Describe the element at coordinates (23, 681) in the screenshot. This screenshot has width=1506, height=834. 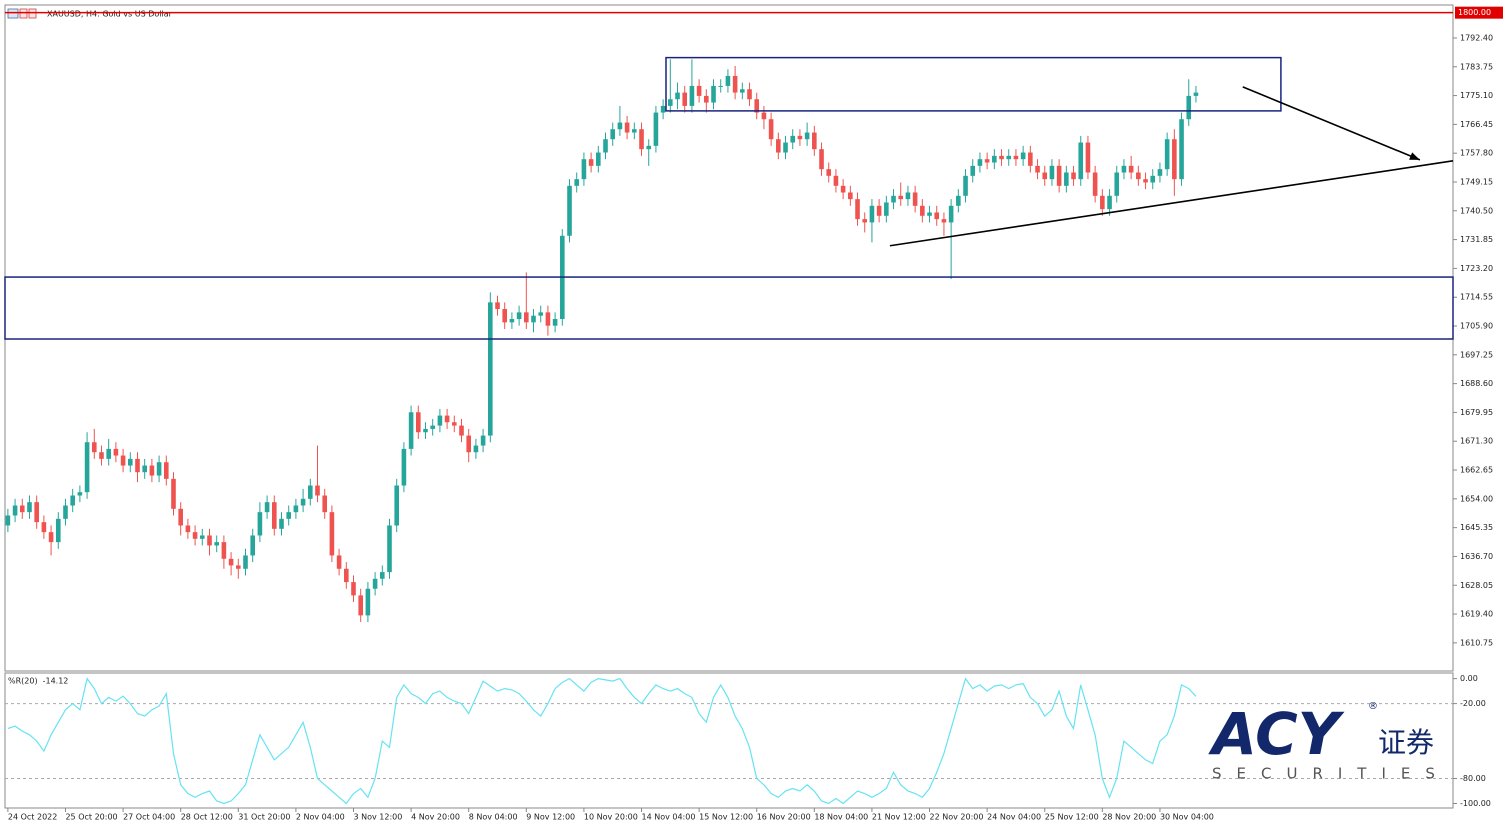
I see `indicator-name: %R(20)` at that location.